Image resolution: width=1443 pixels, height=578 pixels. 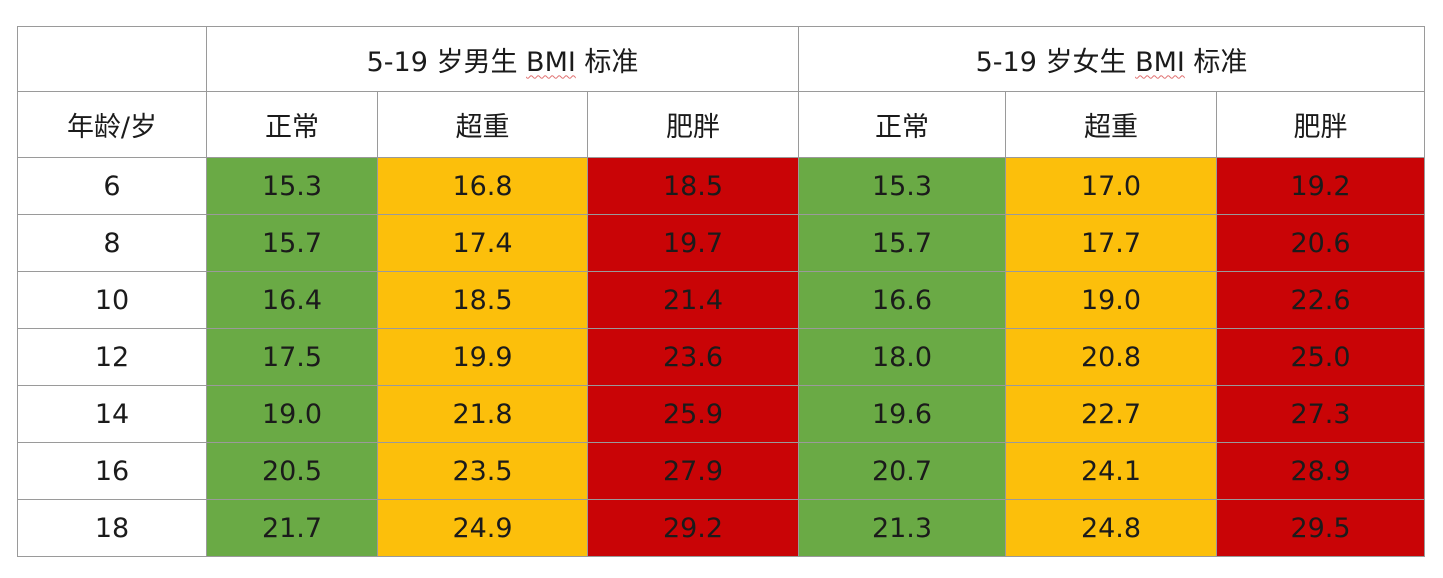 What do you see at coordinates (1321, 243) in the screenshot?
I see `girls-obese-value: 20.6` at bounding box center [1321, 243].